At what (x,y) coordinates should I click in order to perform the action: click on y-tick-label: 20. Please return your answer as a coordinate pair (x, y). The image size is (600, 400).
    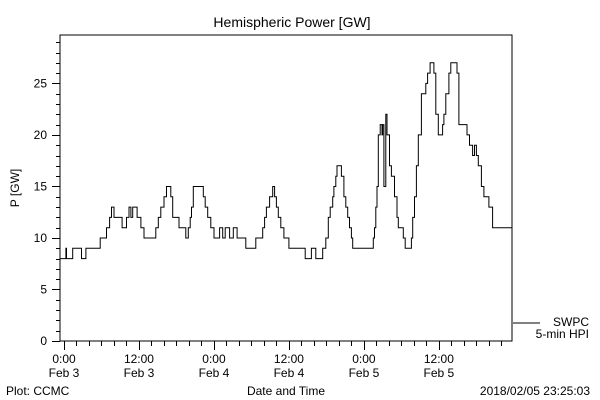
    Looking at the image, I should click on (41, 135).